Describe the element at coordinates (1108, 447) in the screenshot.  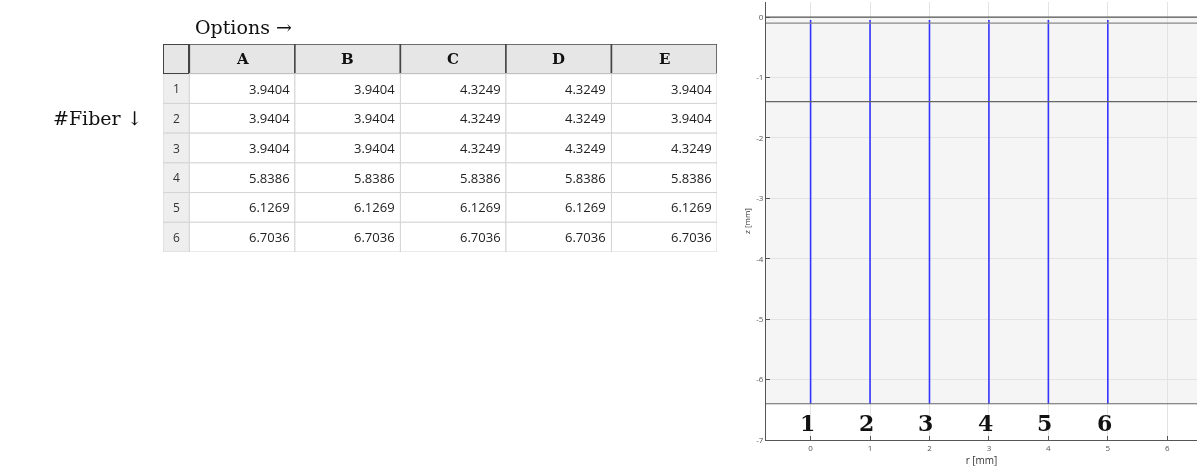
I see `x-tick-label: 5` at that location.